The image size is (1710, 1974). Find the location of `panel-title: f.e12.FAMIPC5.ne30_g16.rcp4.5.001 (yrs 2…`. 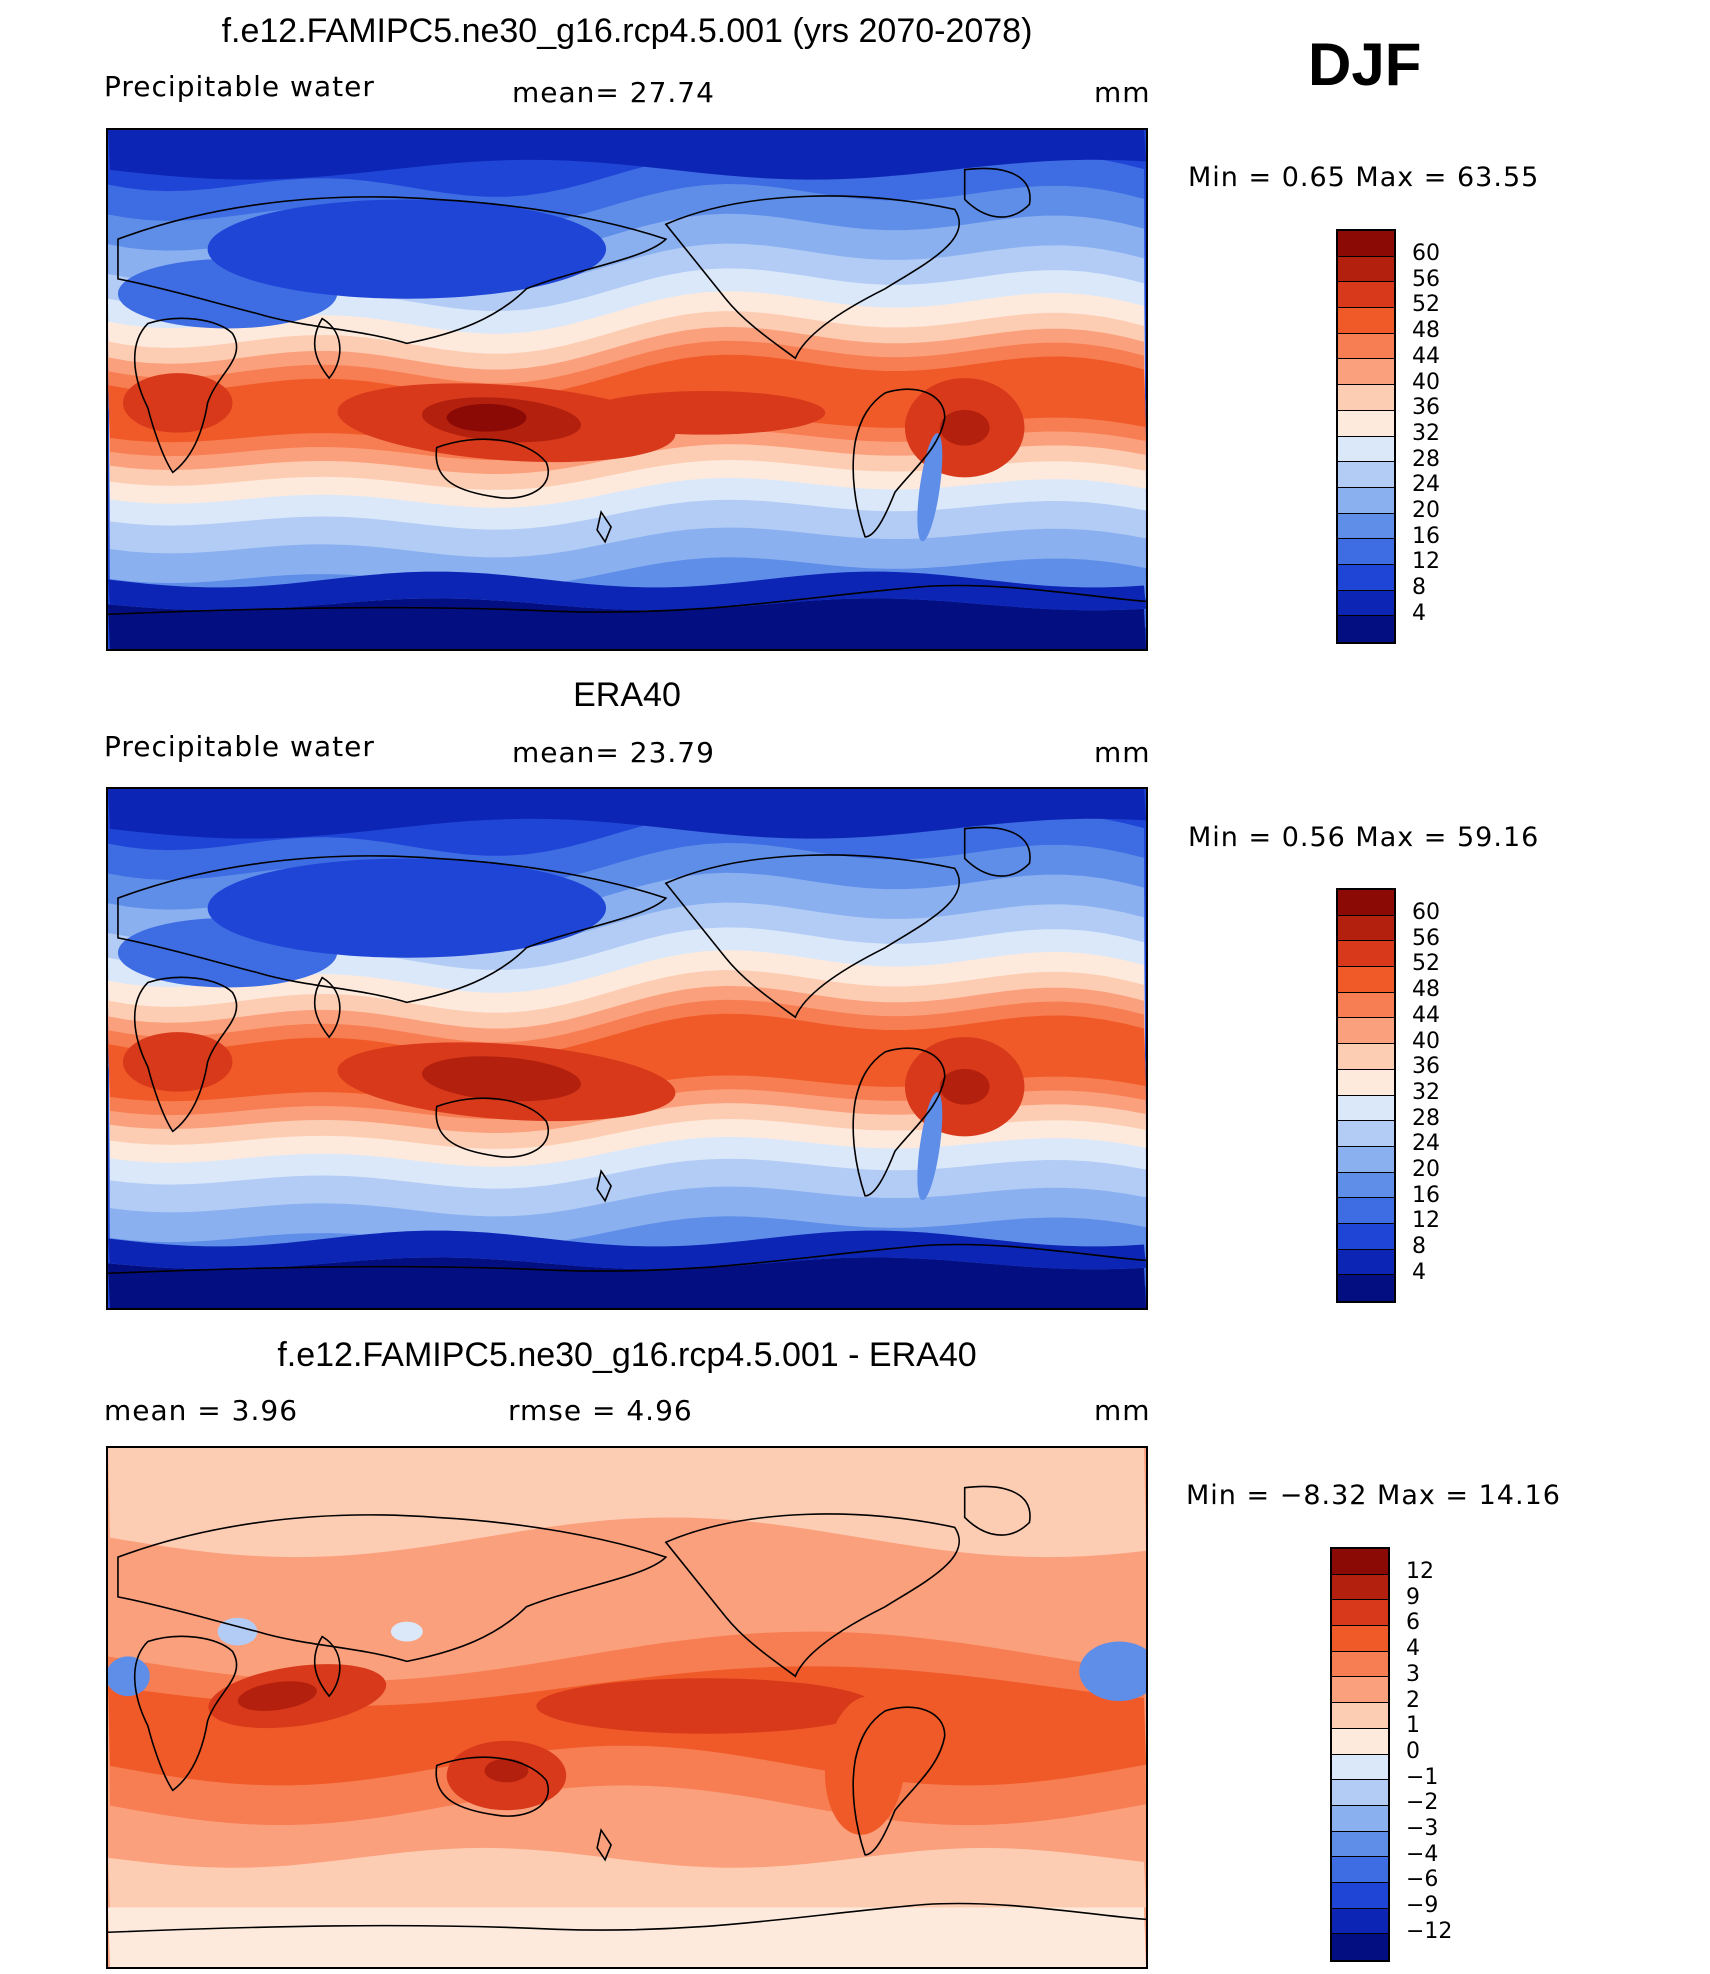

panel-title: f.e12.FAMIPC5.ne30_g16.rcp4.5.001 (yrs 2… is located at coordinates (627, 31).